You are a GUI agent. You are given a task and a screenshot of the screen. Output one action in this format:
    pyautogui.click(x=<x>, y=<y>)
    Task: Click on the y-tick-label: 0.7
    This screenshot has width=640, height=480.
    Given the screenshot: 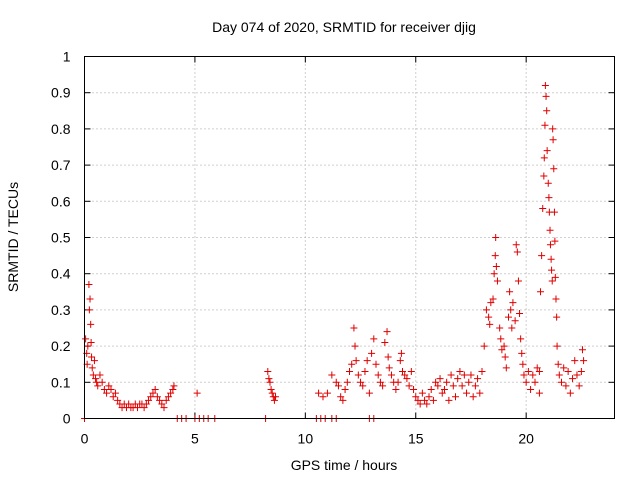 What is the action you would take?
    pyautogui.click(x=61, y=165)
    